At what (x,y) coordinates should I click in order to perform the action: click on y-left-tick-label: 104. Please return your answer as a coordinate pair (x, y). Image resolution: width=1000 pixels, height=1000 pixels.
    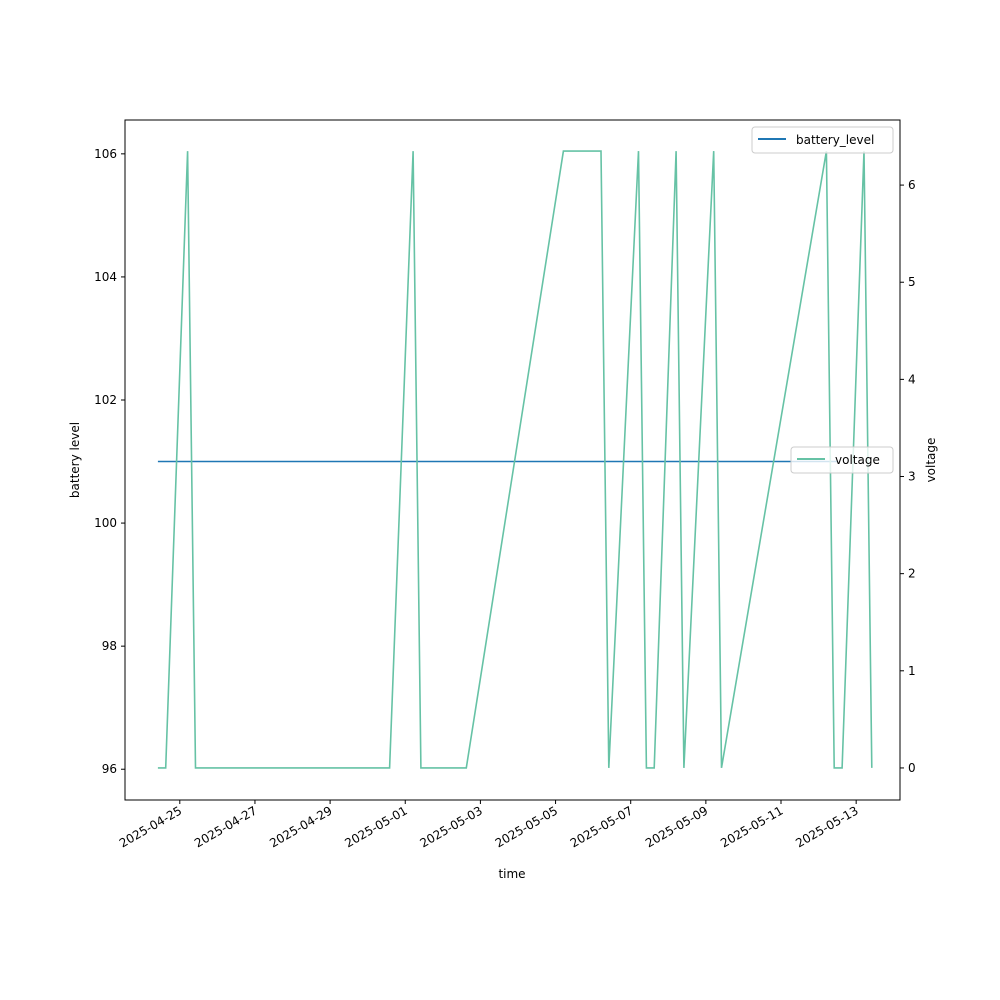
    Looking at the image, I should click on (105, 277).